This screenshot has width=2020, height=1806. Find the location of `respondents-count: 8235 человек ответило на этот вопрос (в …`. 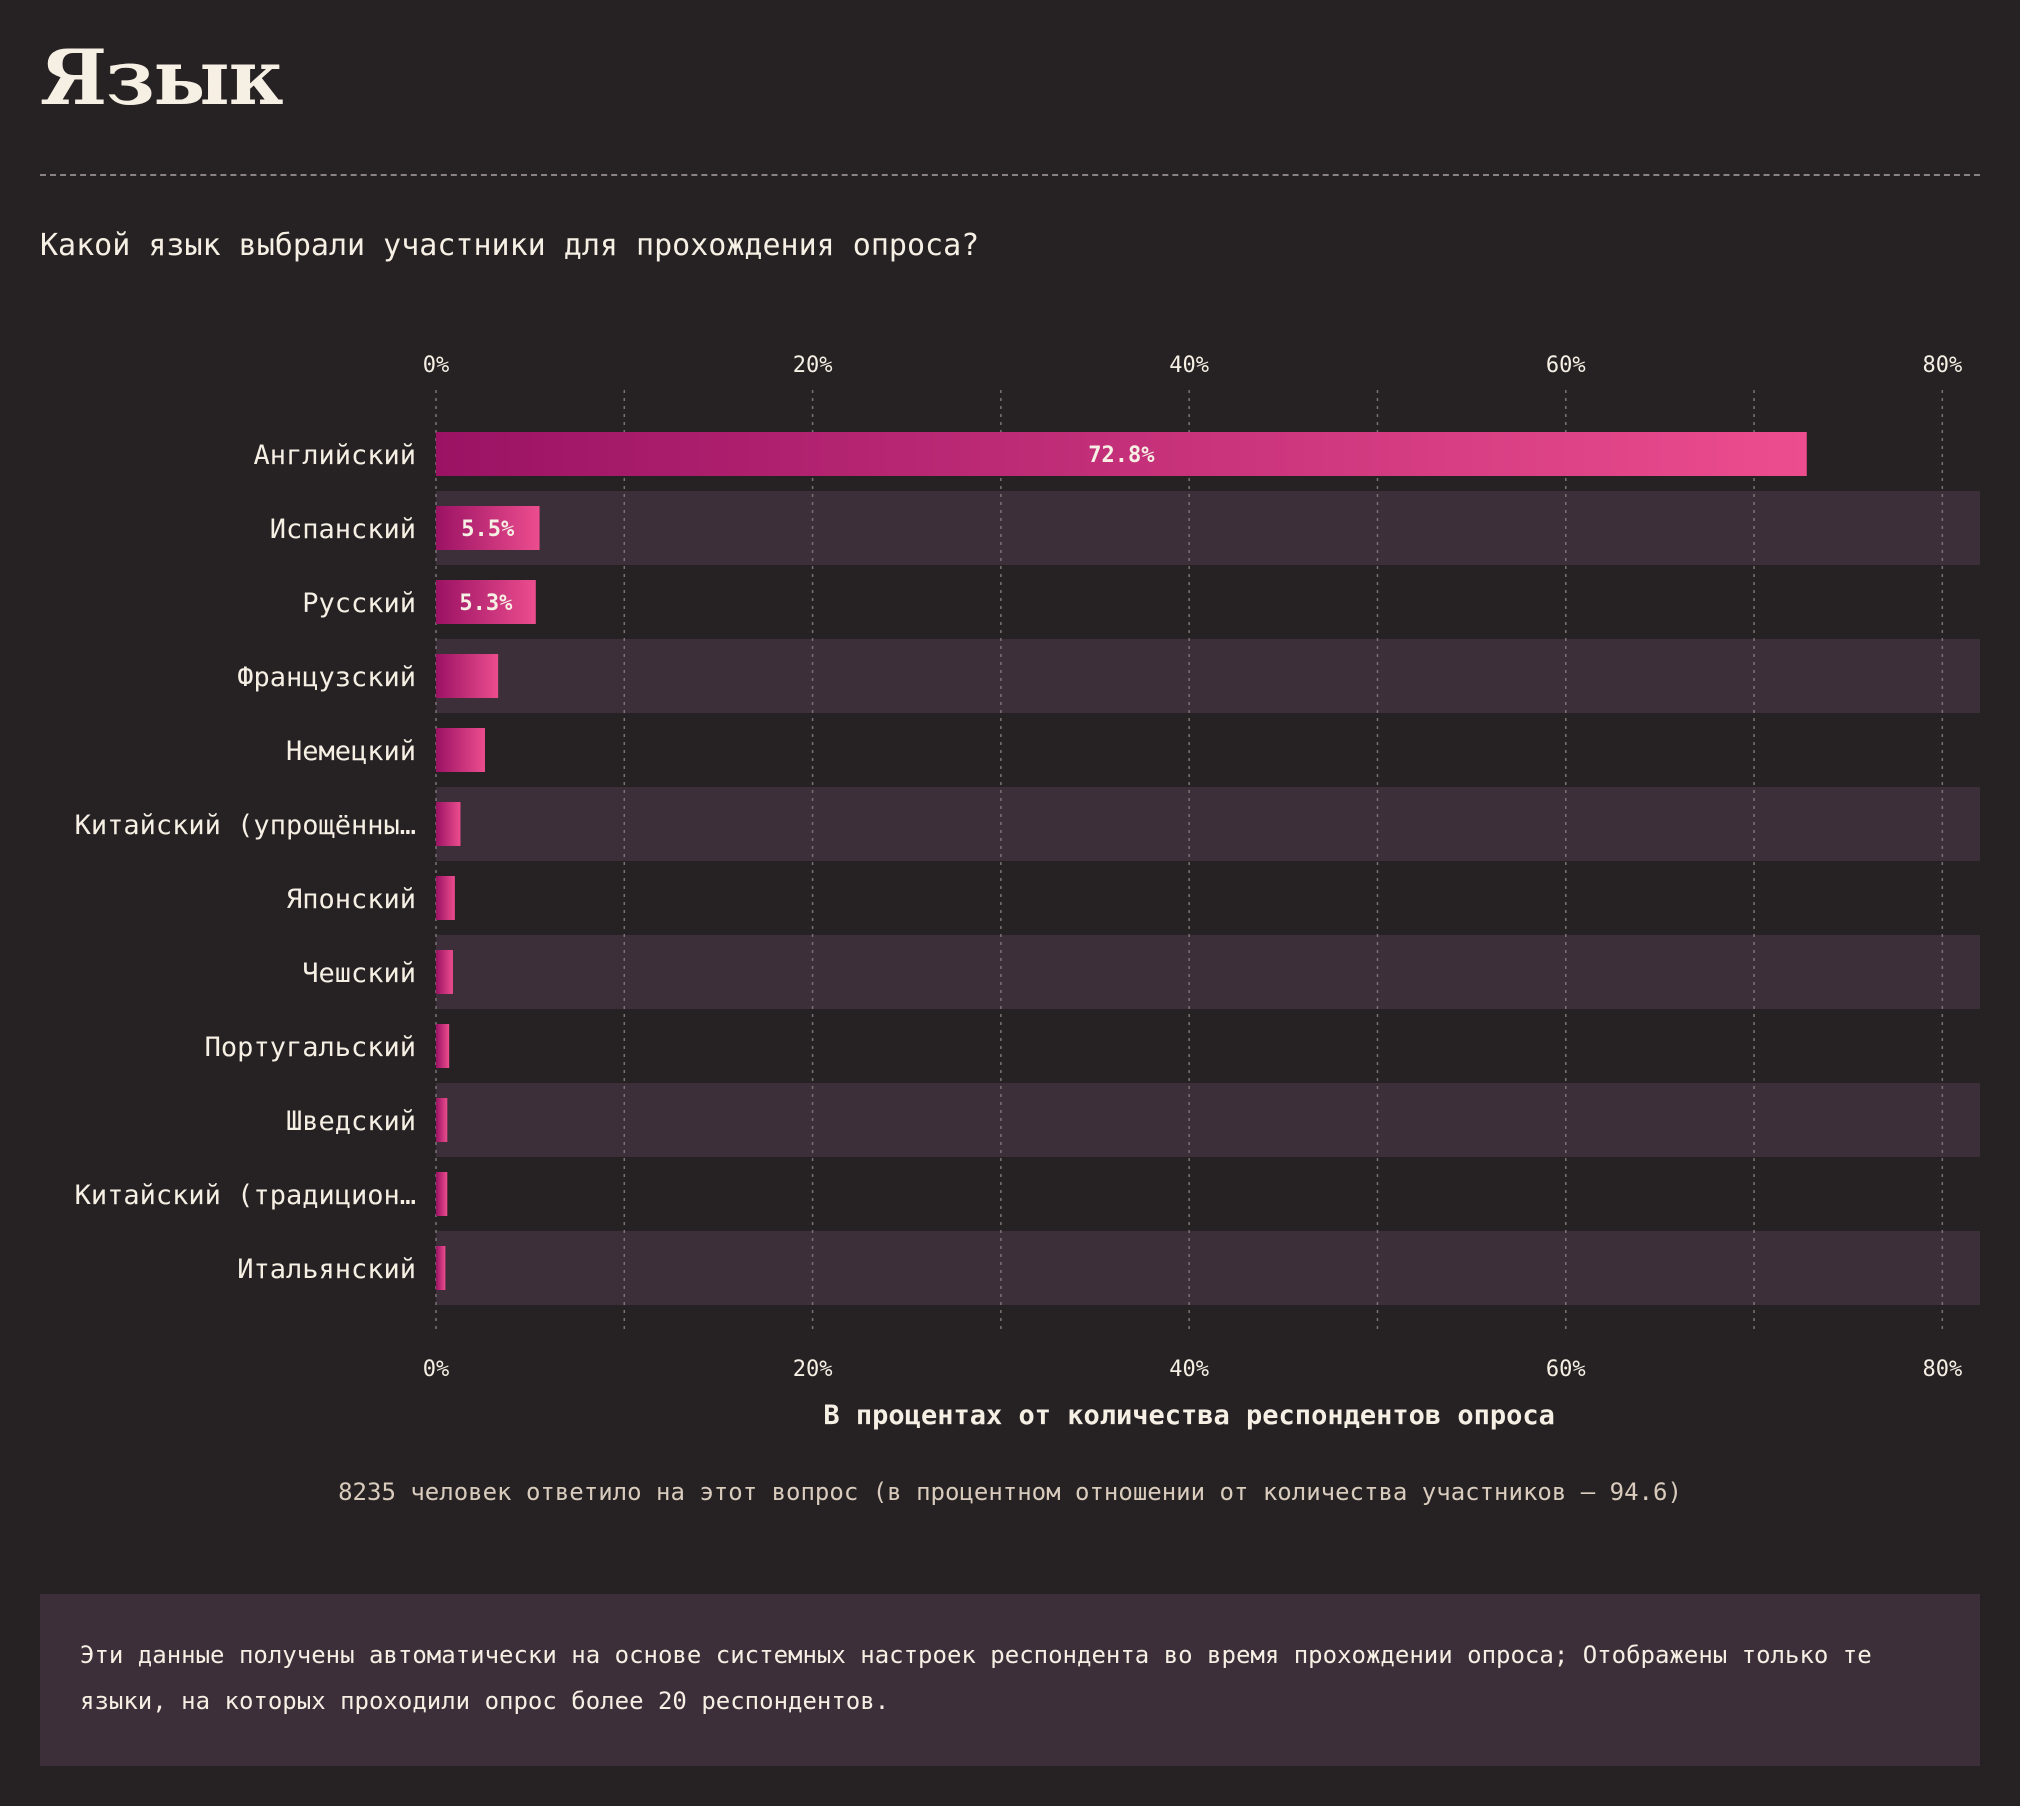

respondents-count: 8235 человек ответило на этот вопрос (в … is located at coordinates (1010, 1492).